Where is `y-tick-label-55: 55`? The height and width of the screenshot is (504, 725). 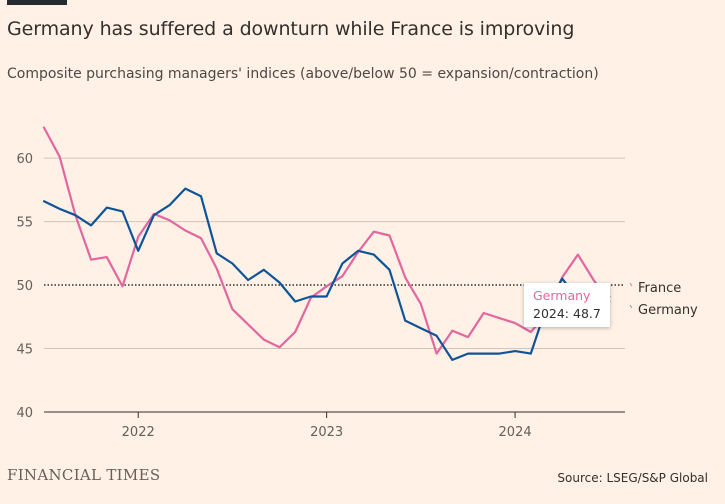
y-tick-label-55: 55 is located at coordinates (24, 223).